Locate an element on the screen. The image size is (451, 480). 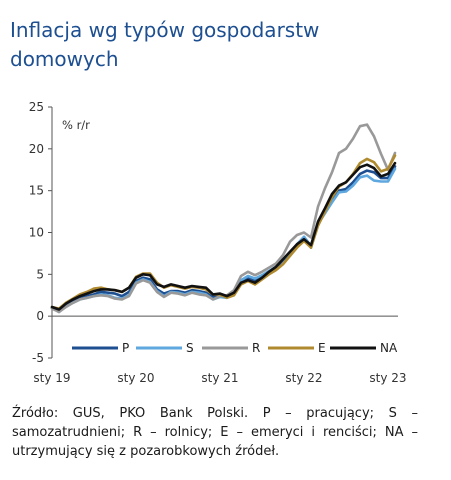
y-tick-label: 15 is located at coordinates (36, 191).